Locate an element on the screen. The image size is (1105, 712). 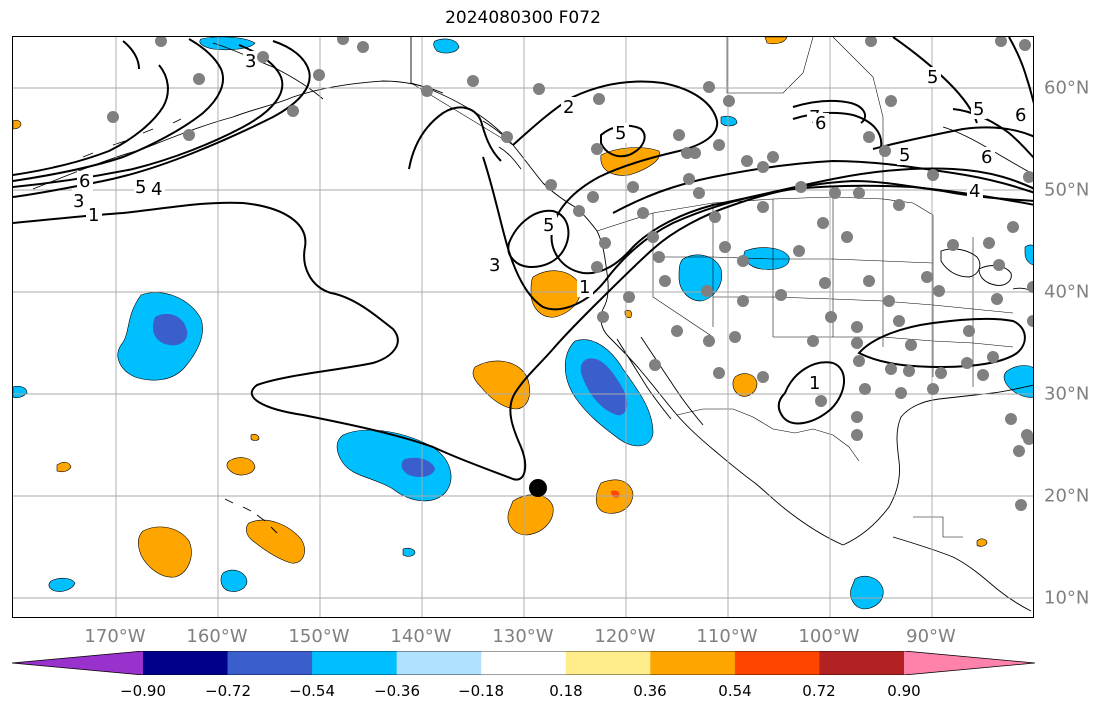
contour-1-mexico is located at coordinates (811, 393).